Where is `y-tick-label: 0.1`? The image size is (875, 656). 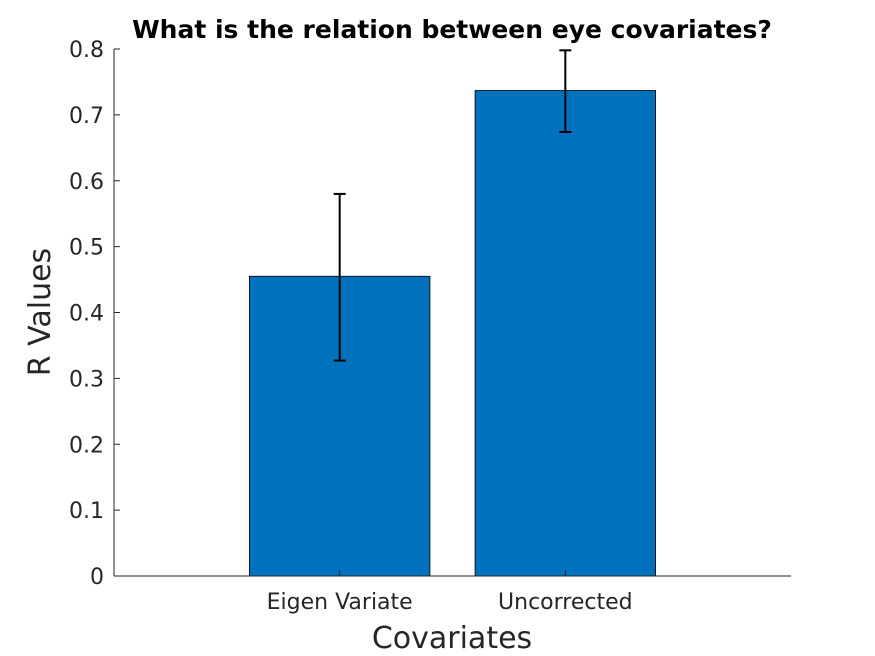 y-tick-label: 0.1 is located at coordinates (86, 511).